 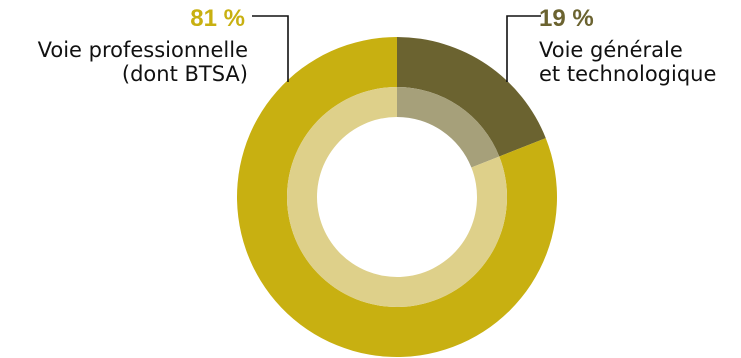 I want to click on slice-label-professionnelle: Voie professionnelle (dont BTSA), so click(x=143, y=62).